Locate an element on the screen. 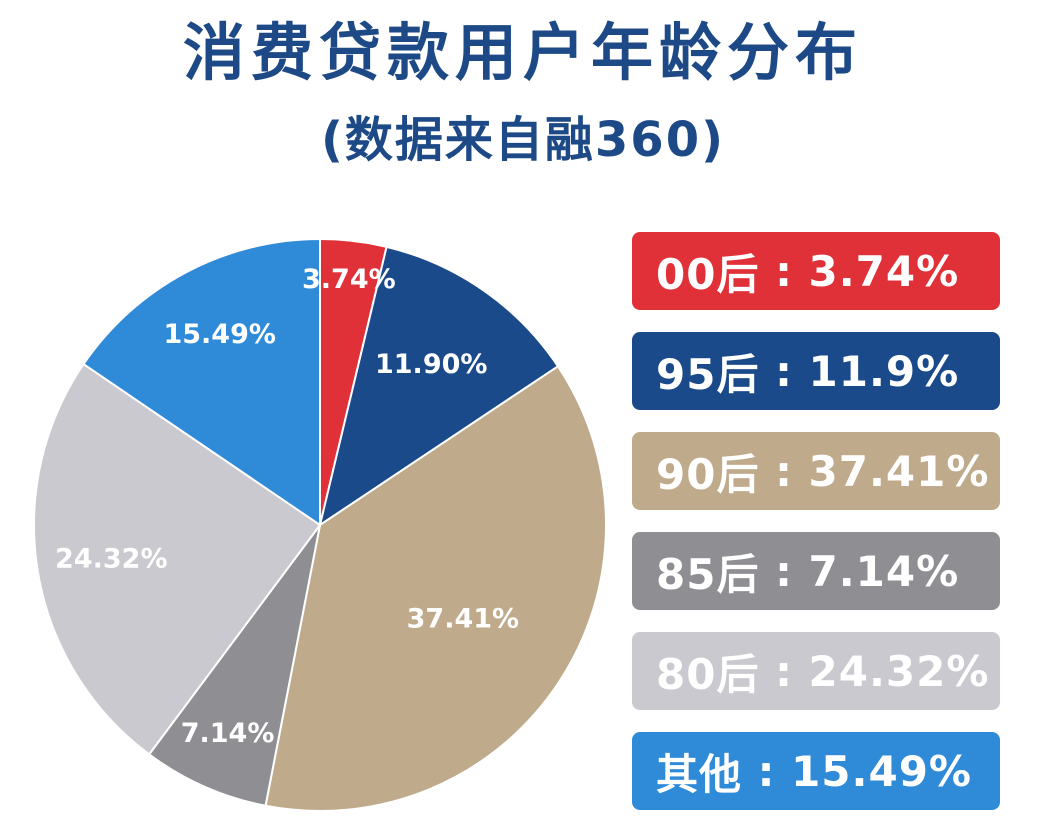  pie-data-label: 15.49% is located at coordinates (219, 334).